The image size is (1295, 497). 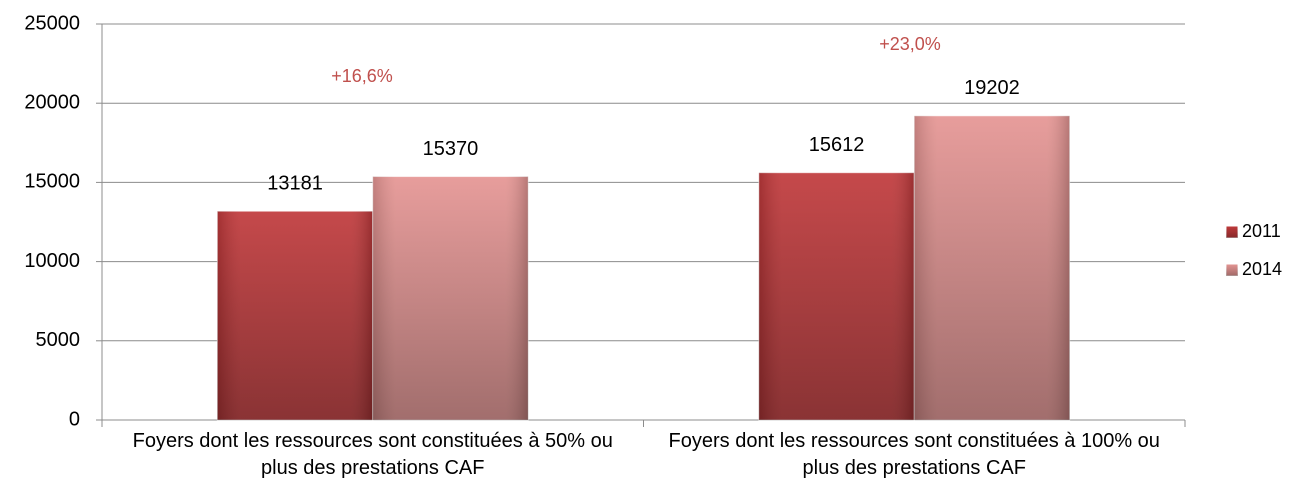 What do you see at coordinates (52, 261) in the screenshot?
I see `y-tick-label: 10000` at bounding box center [52, 261].